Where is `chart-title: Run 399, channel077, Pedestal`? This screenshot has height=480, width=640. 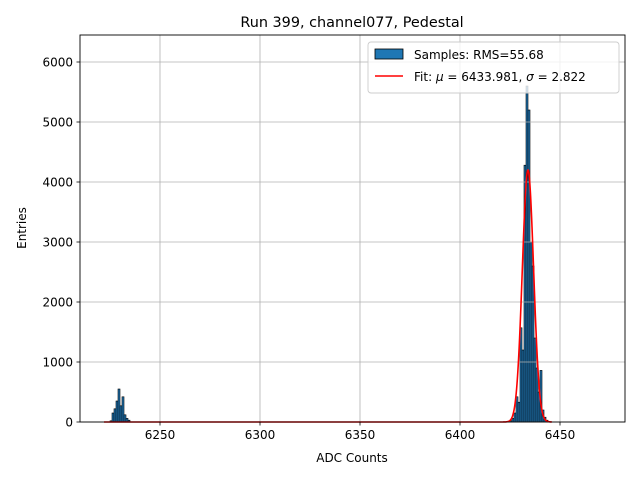 chart-title: Run 399, channel077, Pedestal is located at coordinates (351, 23).